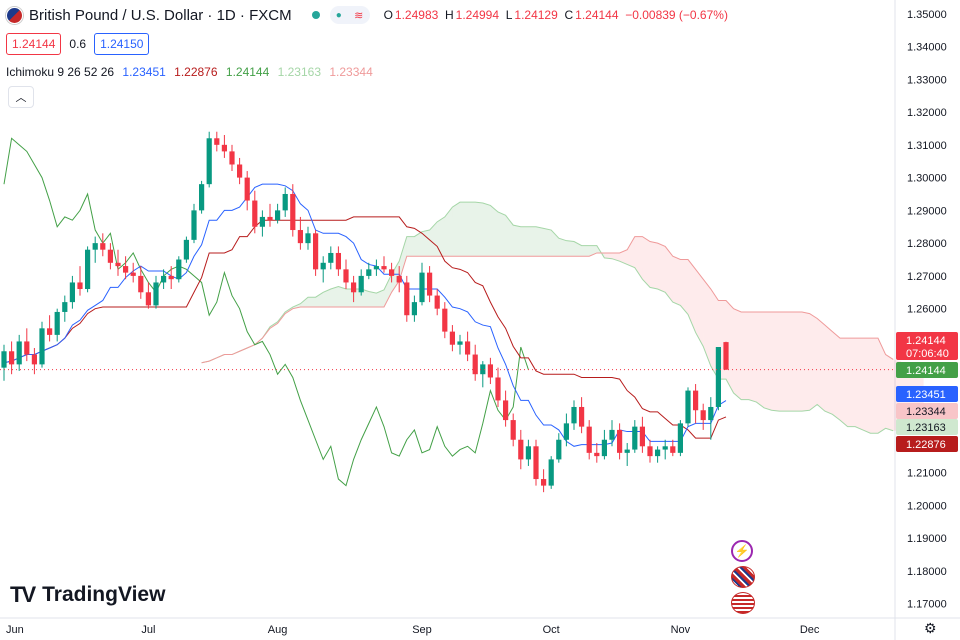 The image size is (960, 640). I want to click on tradingview-logo: TV TradingView, so click(87, 595).